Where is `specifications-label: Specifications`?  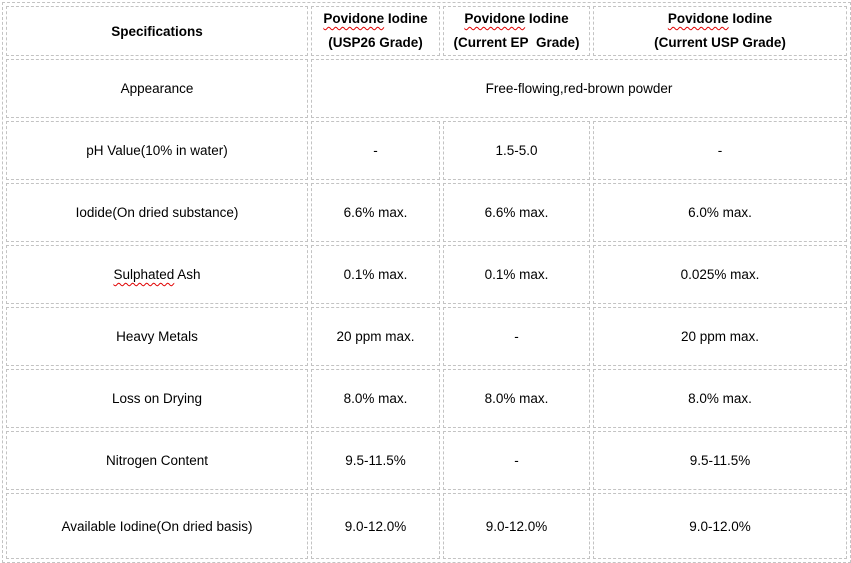 specifications-label: Specifications is located at coordinates (157, 31).